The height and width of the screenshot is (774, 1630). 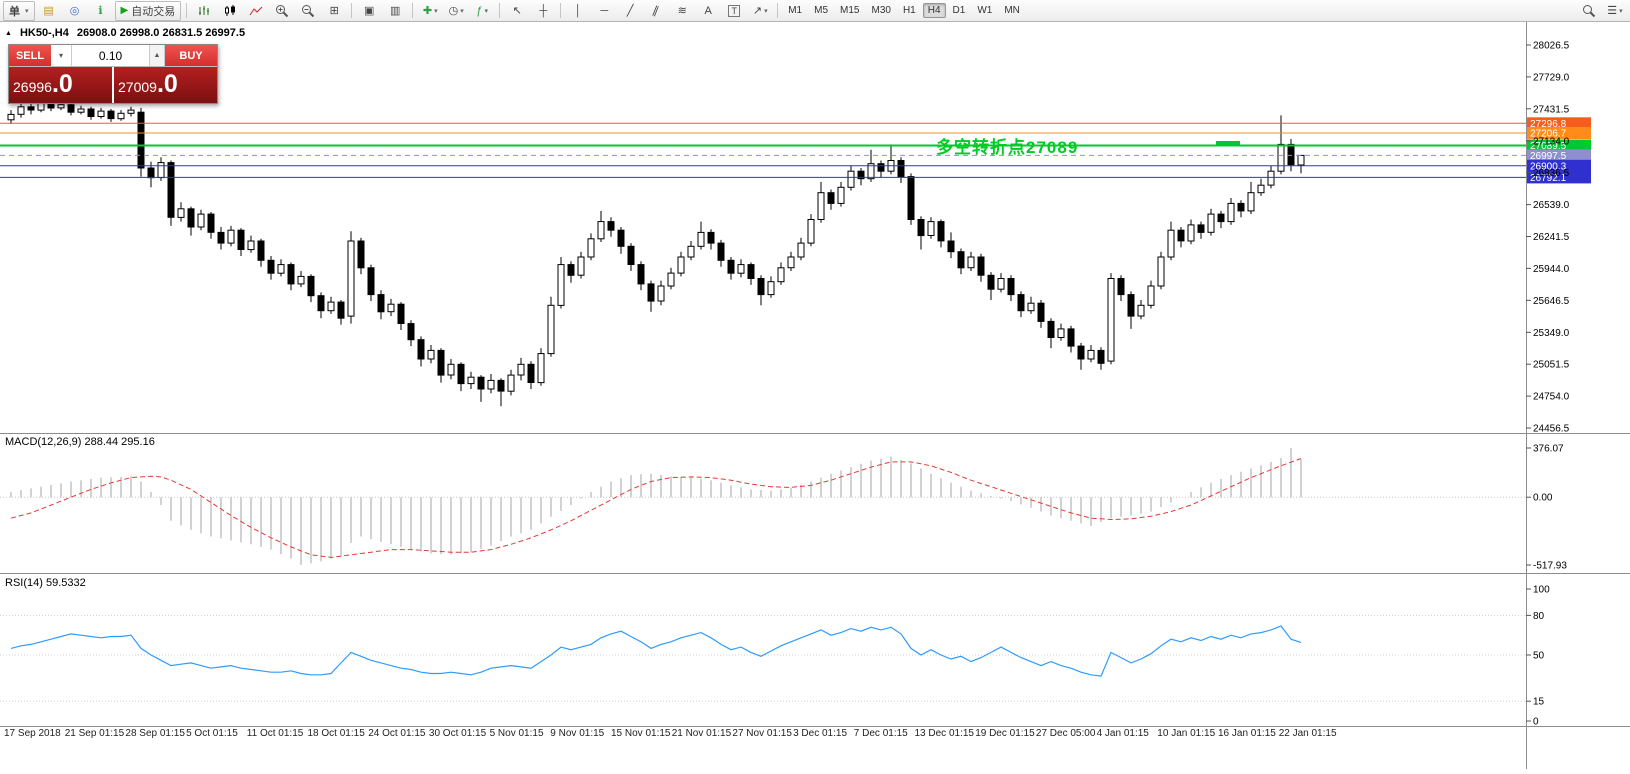 I want to click on autotrading-button: ▶ 自动交易, so click(x=148, y=10).